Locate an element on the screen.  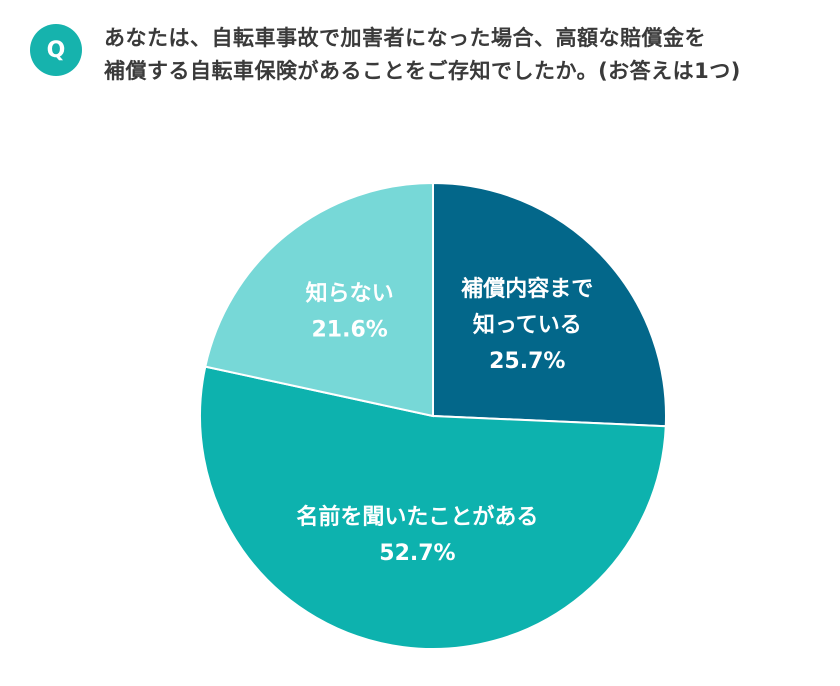
slice-category-label: 名前を聞いたことがある is located at coordinates (417, 517).